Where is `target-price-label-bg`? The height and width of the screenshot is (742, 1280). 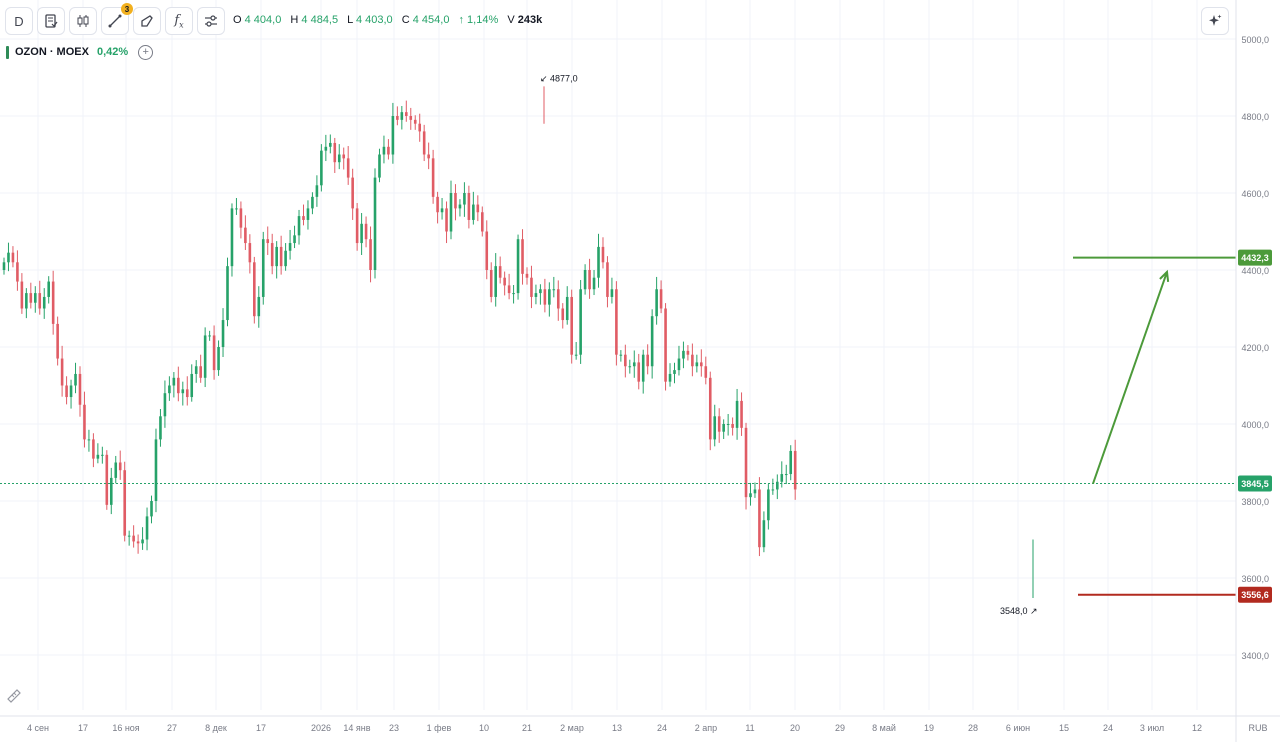 target-price-label-bg is located at coordinates (1255, 257).